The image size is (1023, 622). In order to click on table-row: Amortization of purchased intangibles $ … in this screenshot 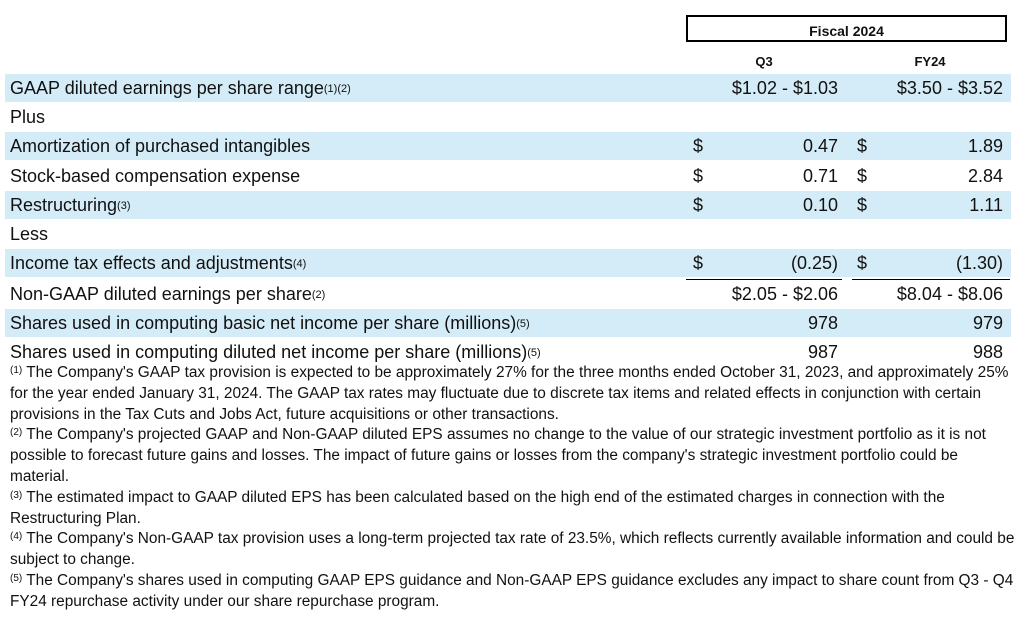, I will do `click(508, 146)`.